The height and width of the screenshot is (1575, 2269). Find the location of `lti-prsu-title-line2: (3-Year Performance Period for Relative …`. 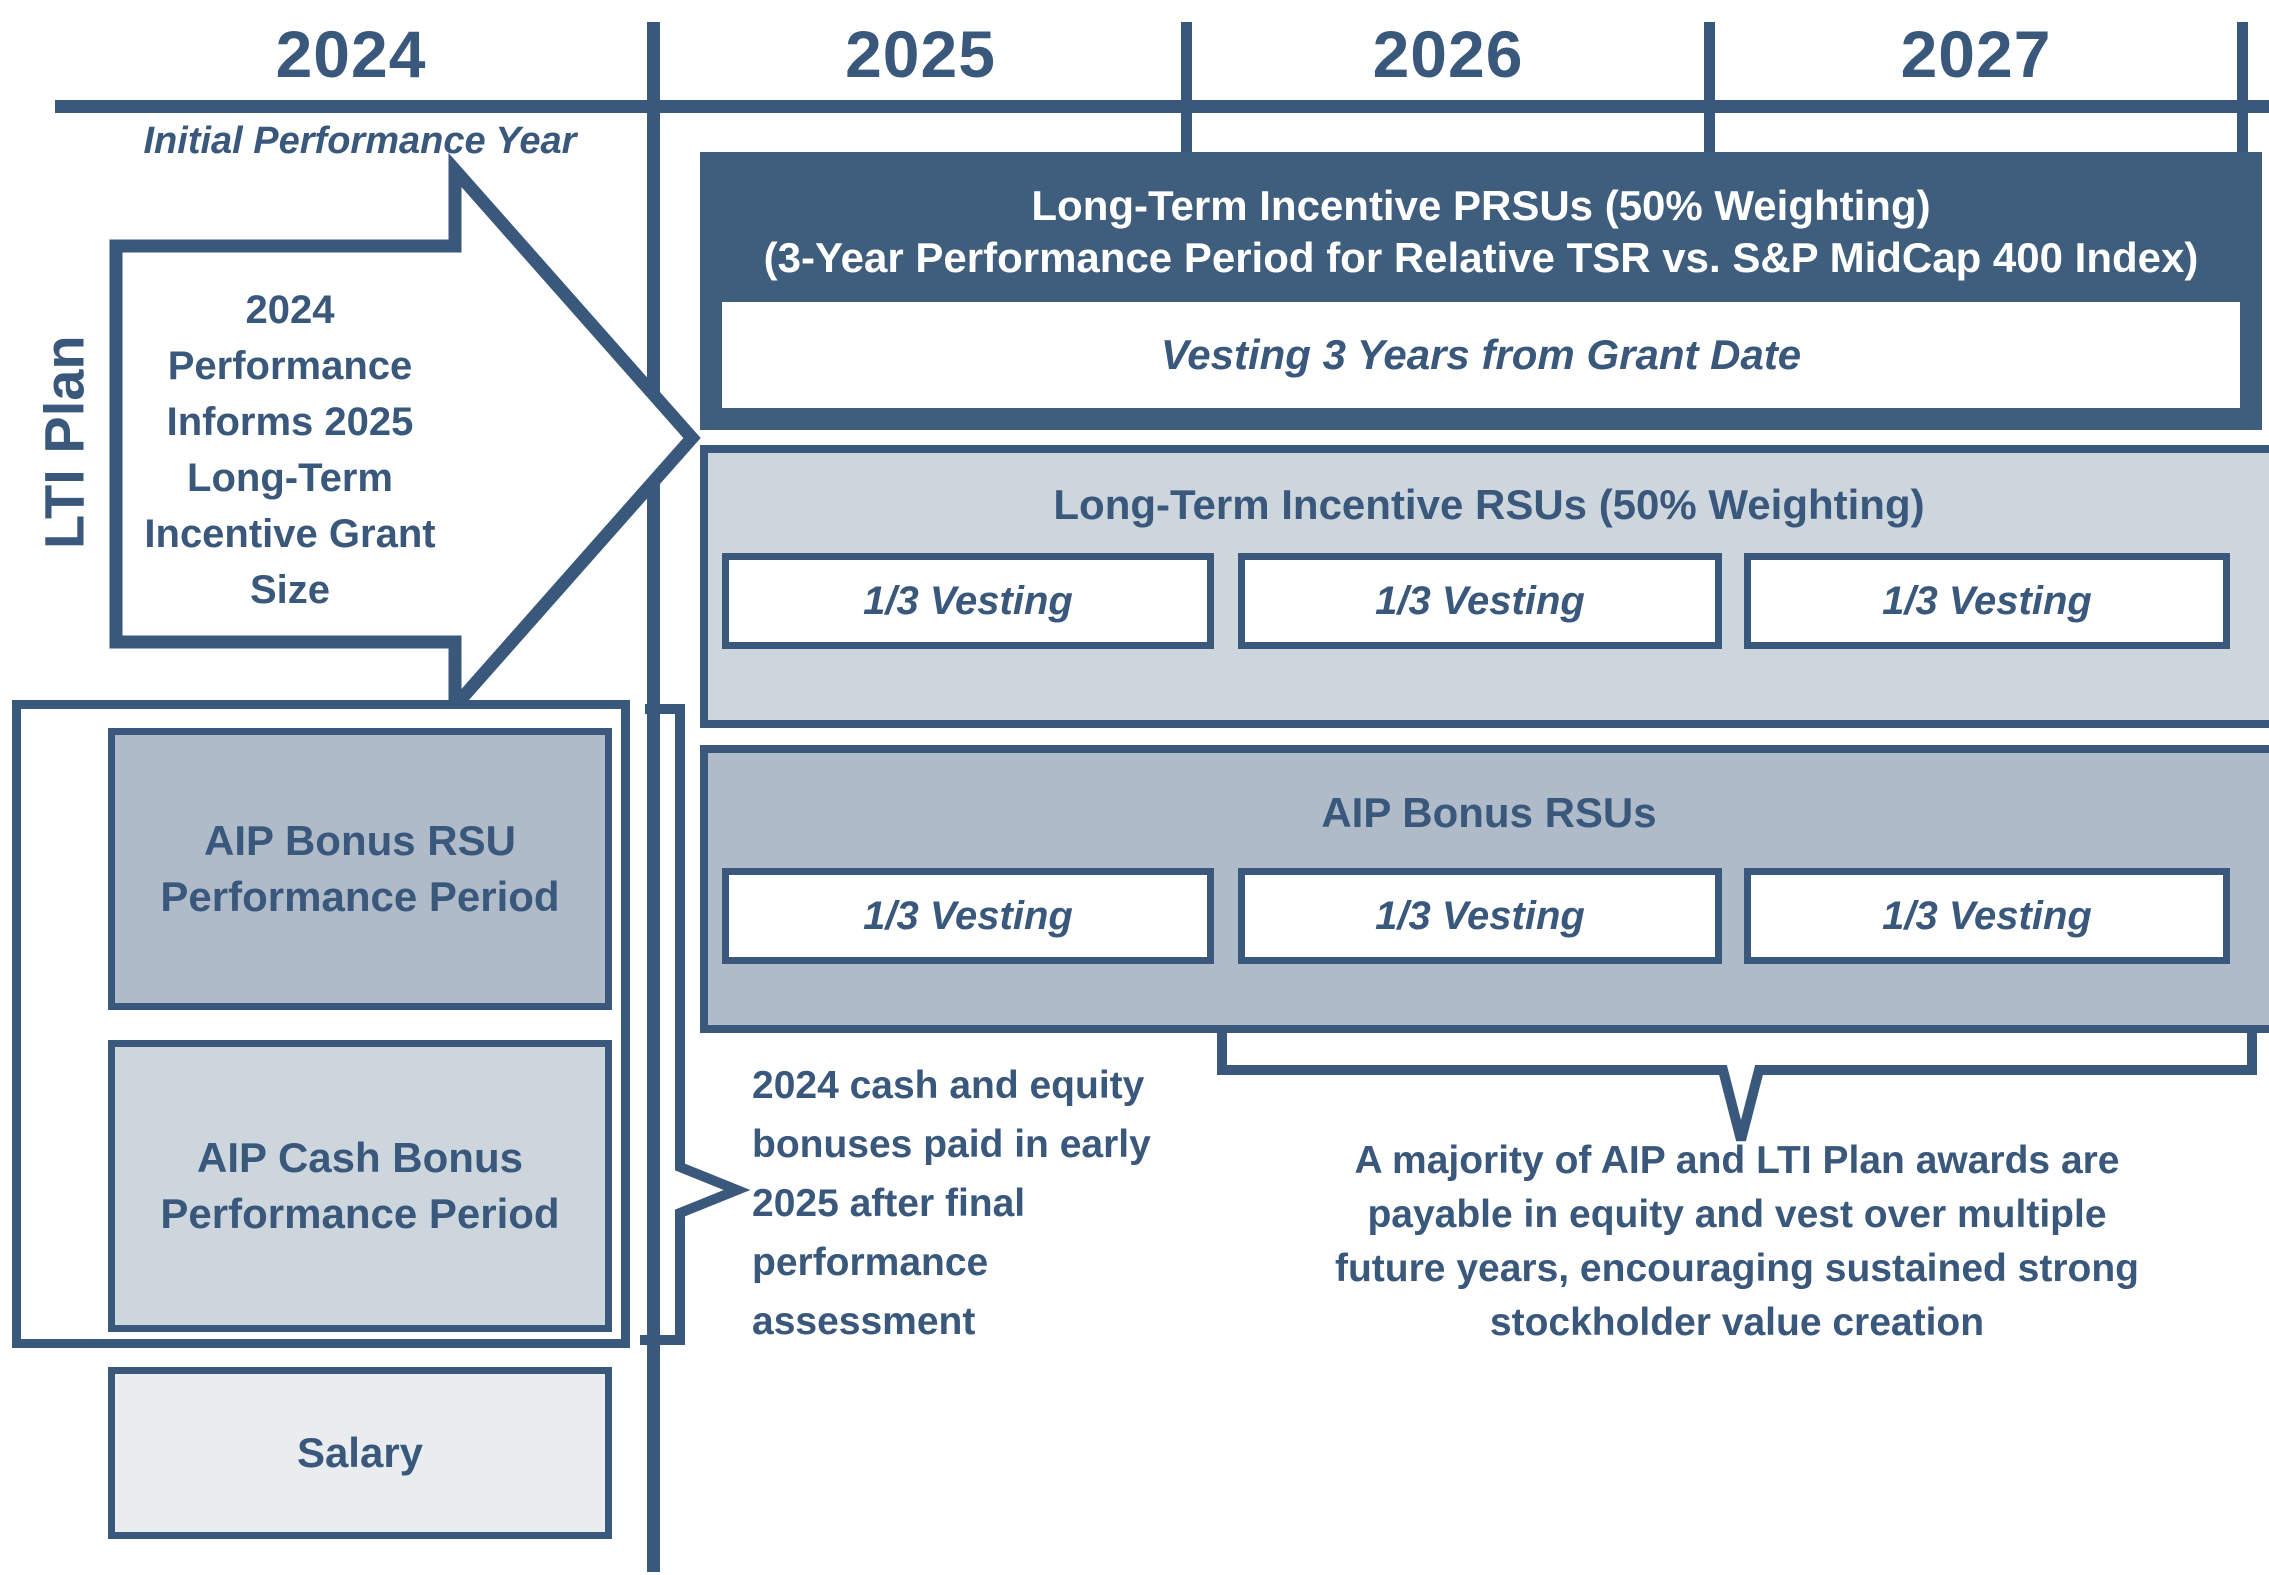

lti-prsu-title-line2: (3-Year Performance Period for Relative … is located at coordinates (1481, 257).